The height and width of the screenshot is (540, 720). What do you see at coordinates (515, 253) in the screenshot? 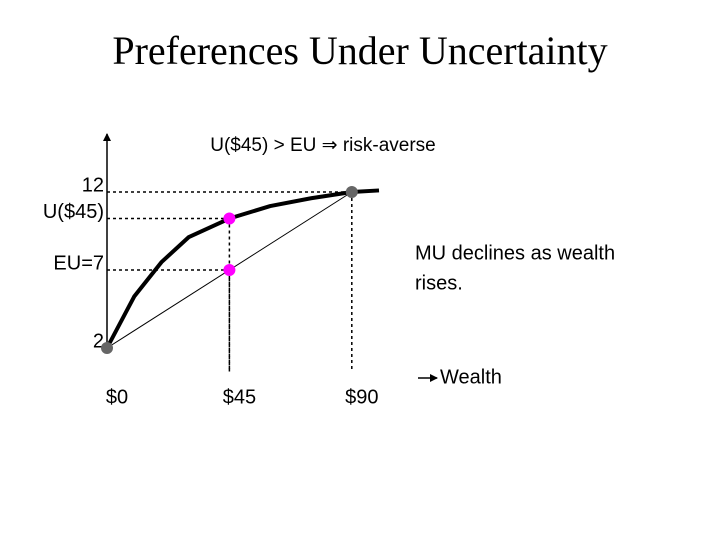
I see `annotation: MU declines as wealth` at bounding box center [515, 253].